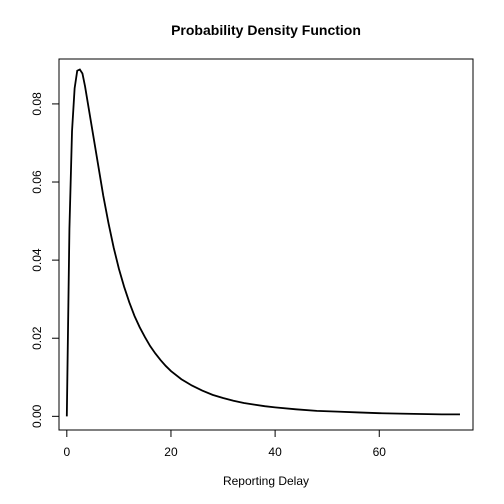 This screenshot has height=504, width=504. Describe the element at coordinates (37, 260) in the screenshot. I see `y-tick-label: 0.04` at that location.